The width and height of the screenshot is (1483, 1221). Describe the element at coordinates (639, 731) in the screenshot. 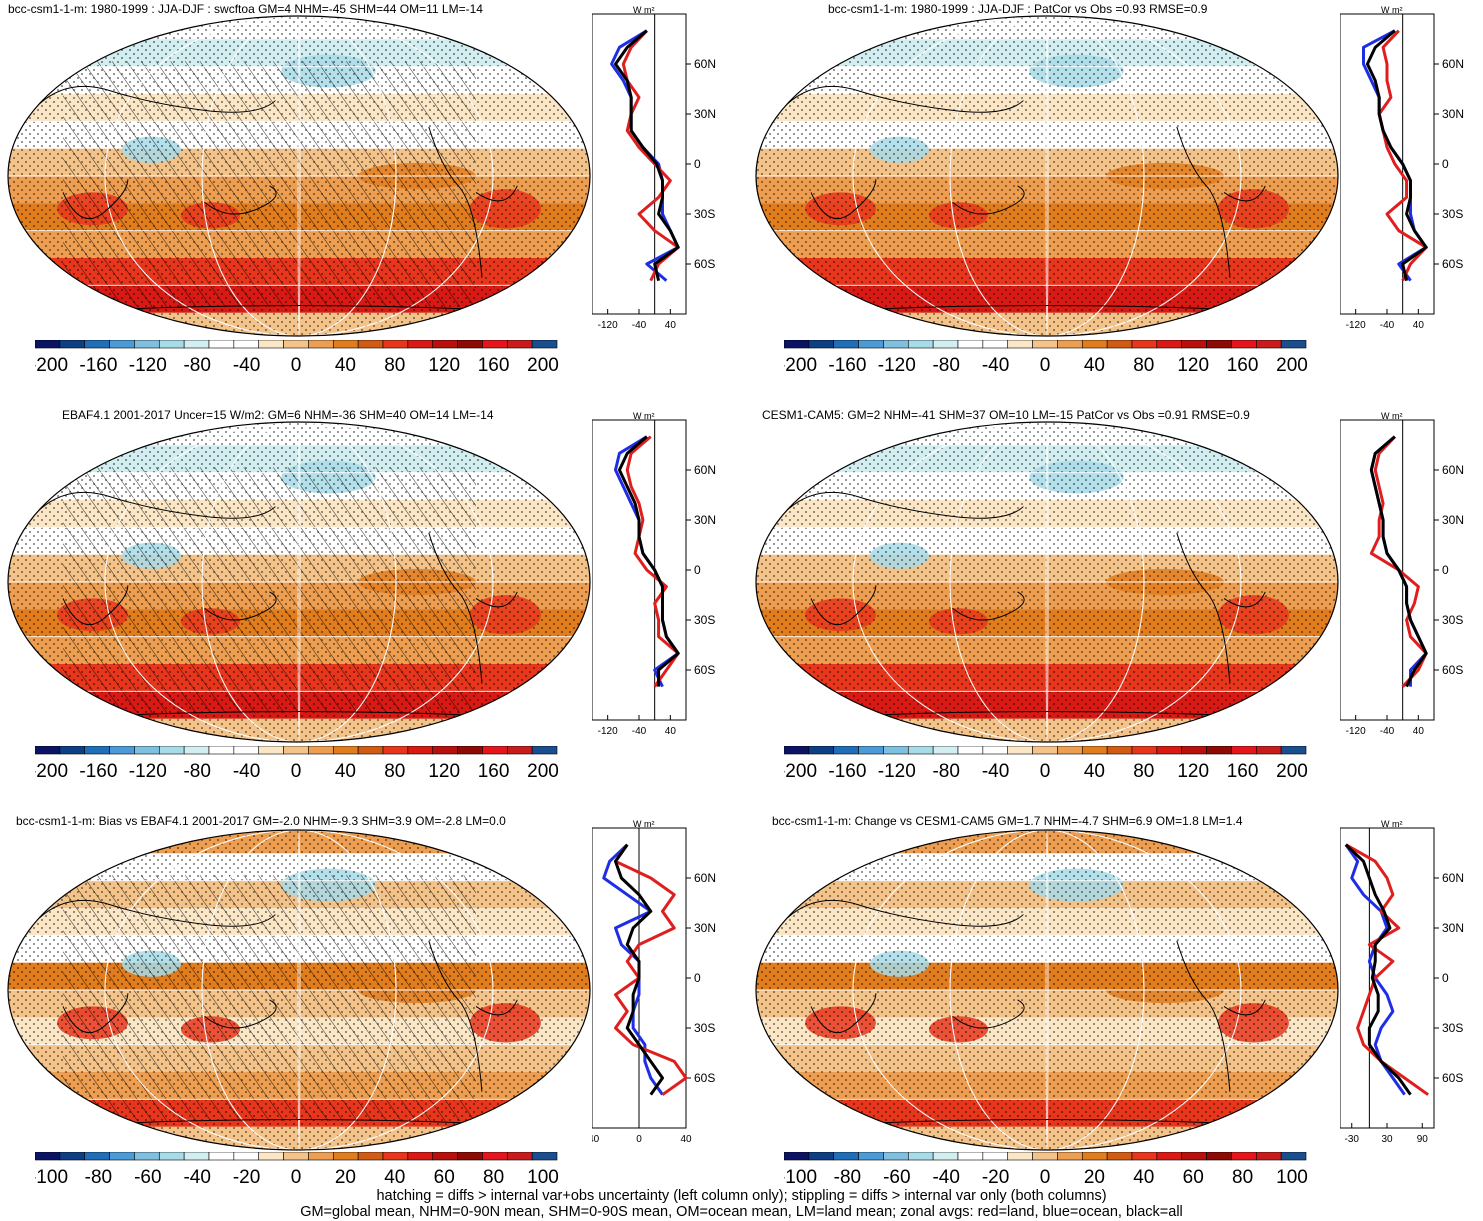

I see `zonal-xtick-label: -40` at that location.